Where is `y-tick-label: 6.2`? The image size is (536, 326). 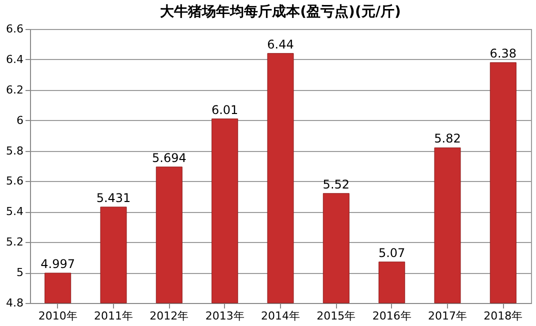
y-tick-label: 6.2 is located at coordinates (15, 89).